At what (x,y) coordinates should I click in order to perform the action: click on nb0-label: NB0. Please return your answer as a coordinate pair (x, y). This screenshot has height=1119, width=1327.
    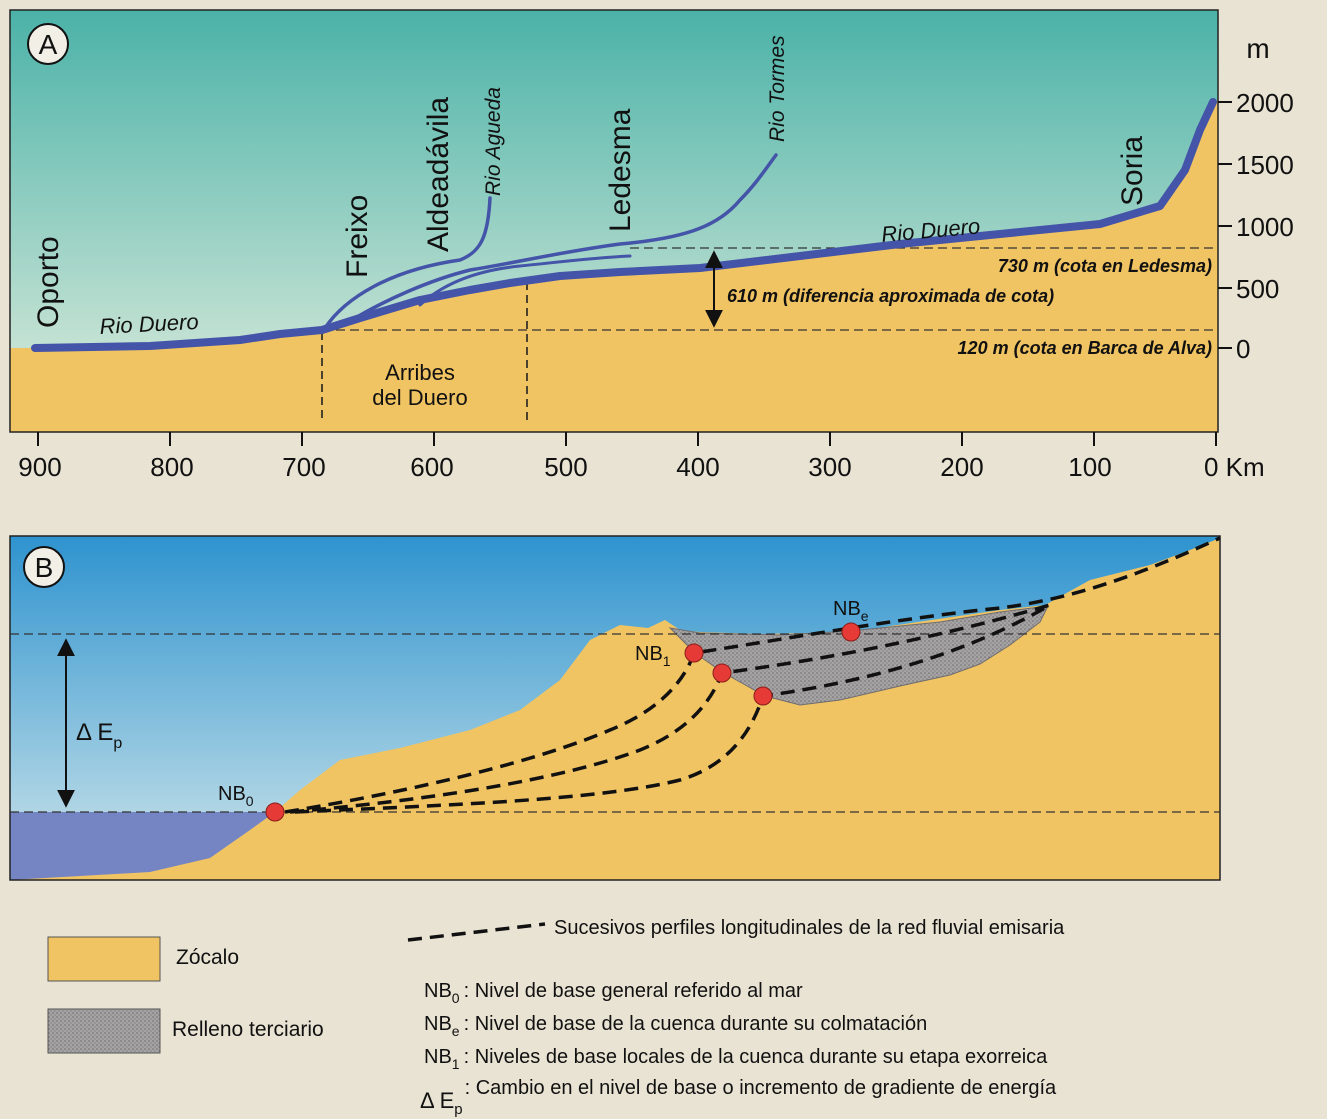
    Looking at the image, I should click on (236, 796).